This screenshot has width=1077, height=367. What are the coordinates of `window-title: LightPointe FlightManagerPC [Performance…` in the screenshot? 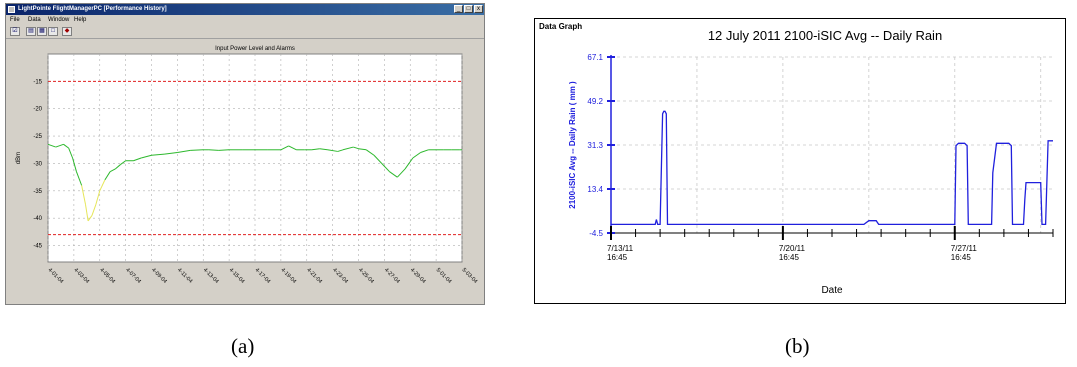 It's located at (92, 9).